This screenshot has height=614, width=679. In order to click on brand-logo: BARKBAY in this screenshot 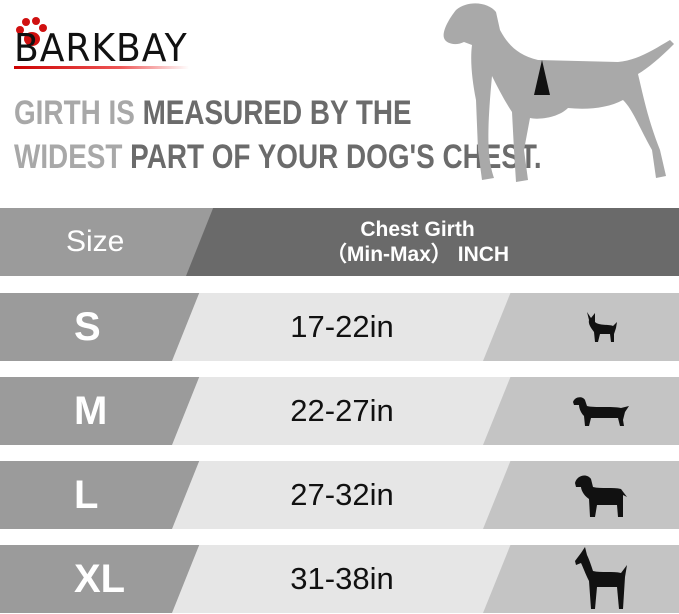, I will do `click(102, 43)`.